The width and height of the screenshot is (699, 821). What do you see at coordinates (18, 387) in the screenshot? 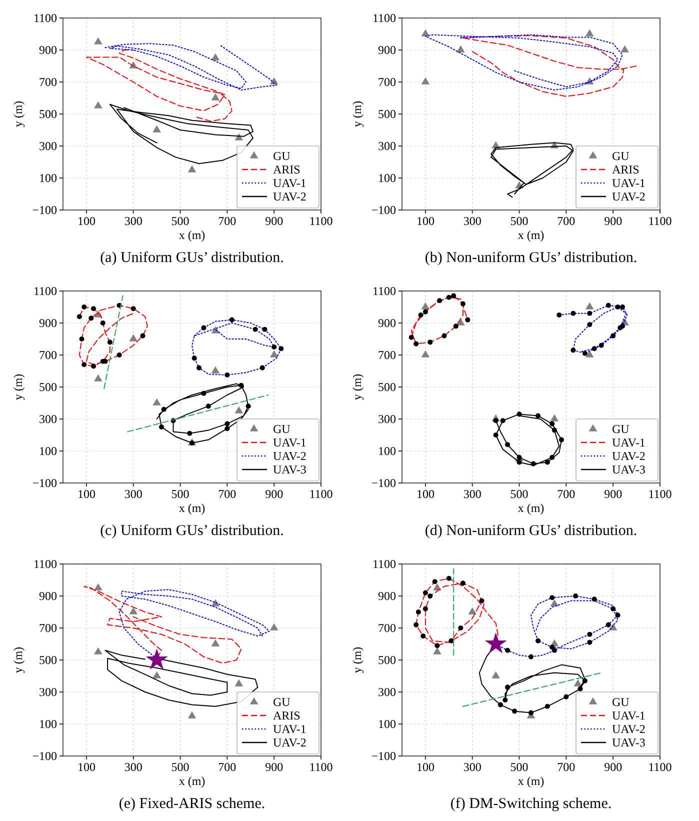
I see `y-axis-title: y (m)` at bounding box center [18, 387].